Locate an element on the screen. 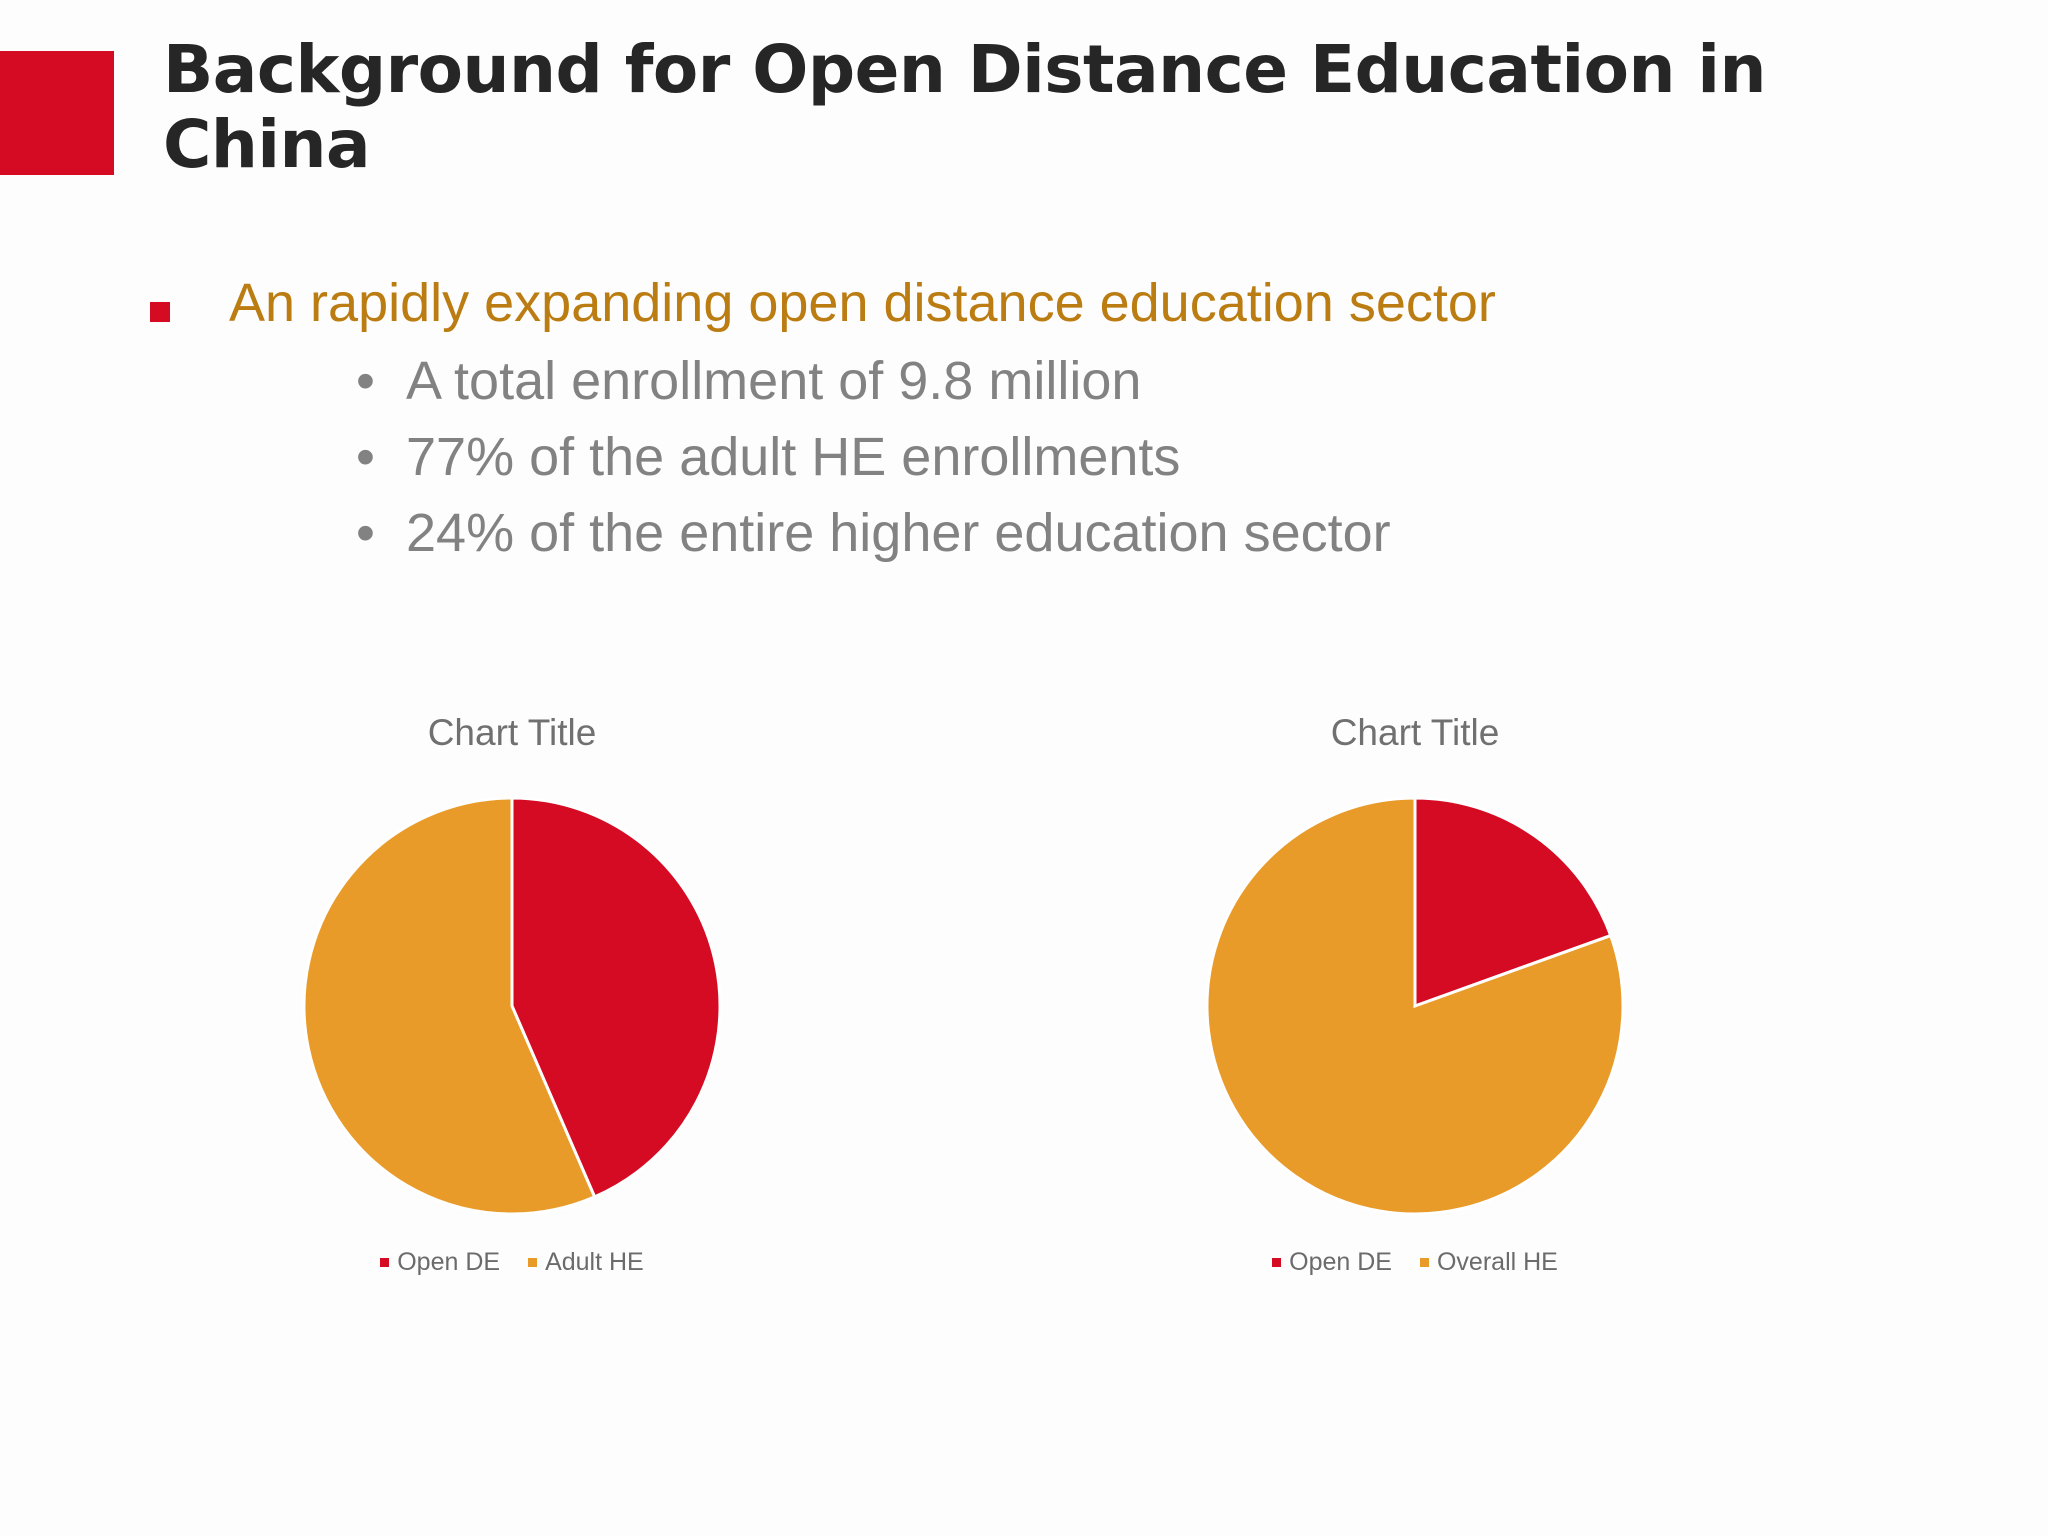 This screenshot has width=2048, height=1536. pie-slice-overall-he is located at coordinates (1415, 1006).